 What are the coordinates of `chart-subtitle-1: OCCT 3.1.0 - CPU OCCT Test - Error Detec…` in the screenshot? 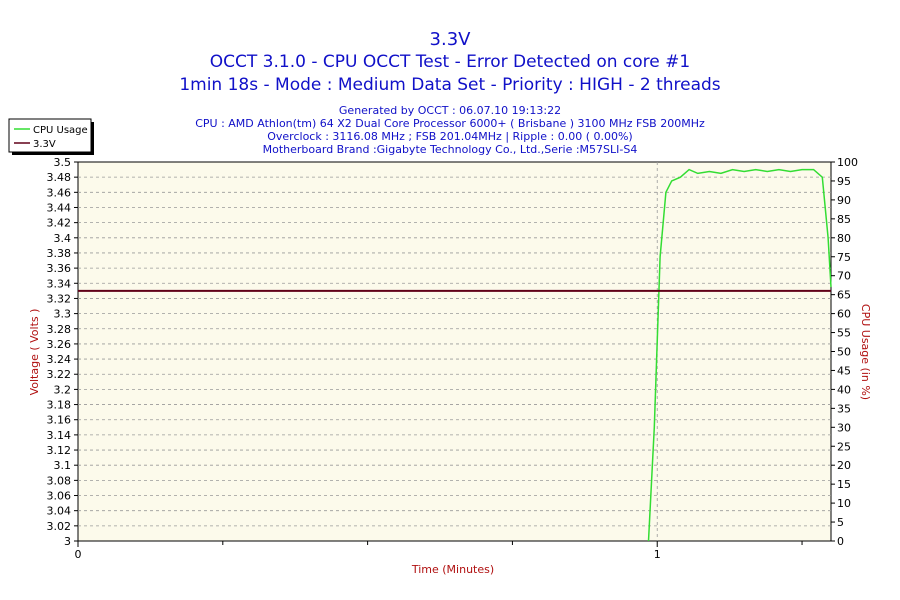 It's located at (450, 62).